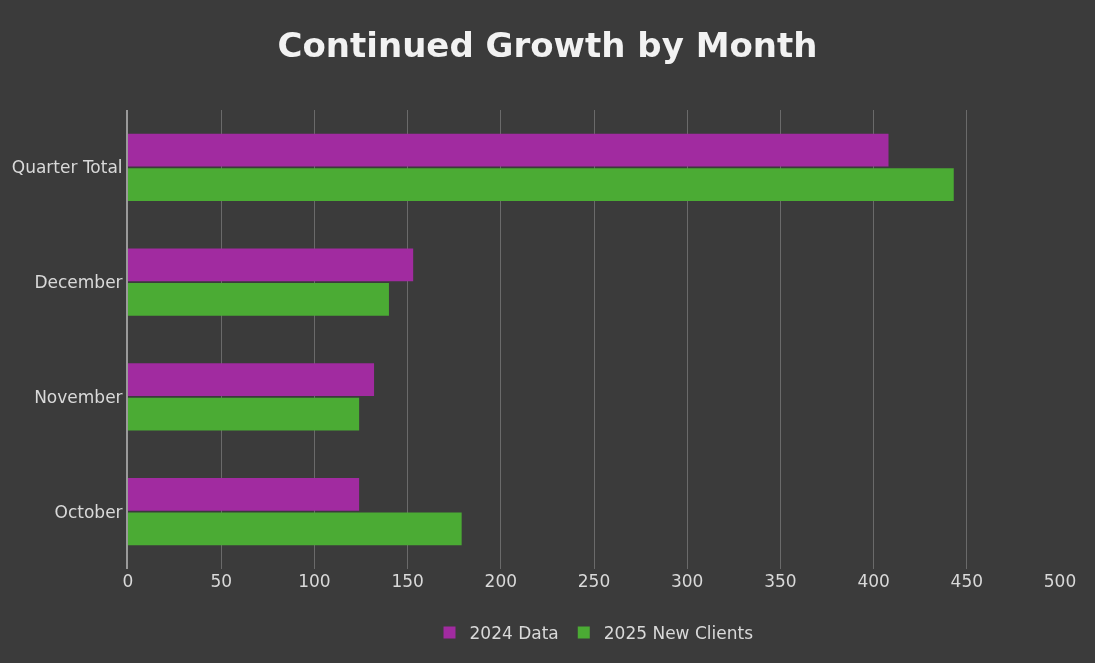  Describe the element at coordinates (780, 581) in the screenshot. I see `x-tick-label: 350` at that location.